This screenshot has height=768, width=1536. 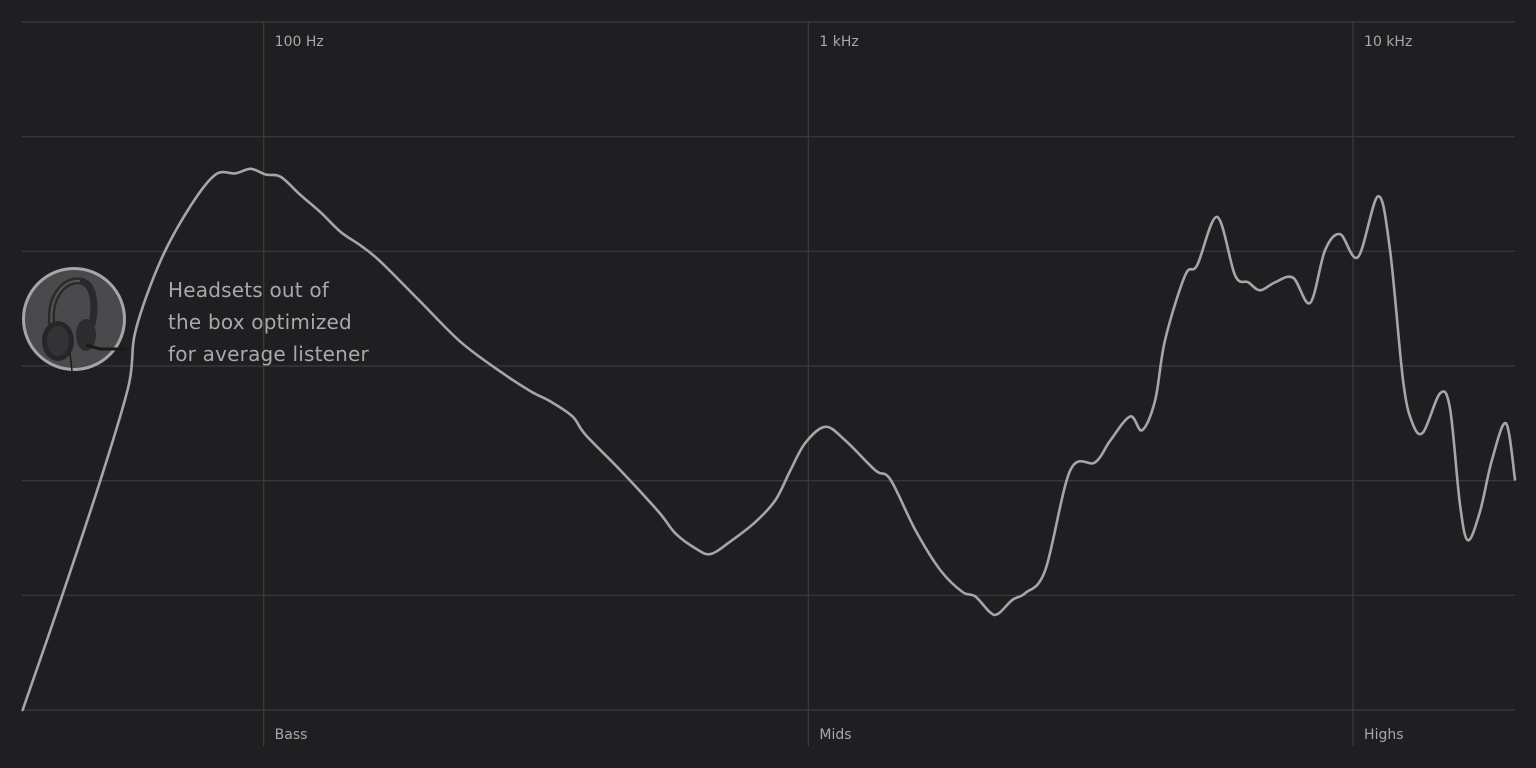 I want to click on top-tick-label: 10 kHz, so click(x=1388, y=42).